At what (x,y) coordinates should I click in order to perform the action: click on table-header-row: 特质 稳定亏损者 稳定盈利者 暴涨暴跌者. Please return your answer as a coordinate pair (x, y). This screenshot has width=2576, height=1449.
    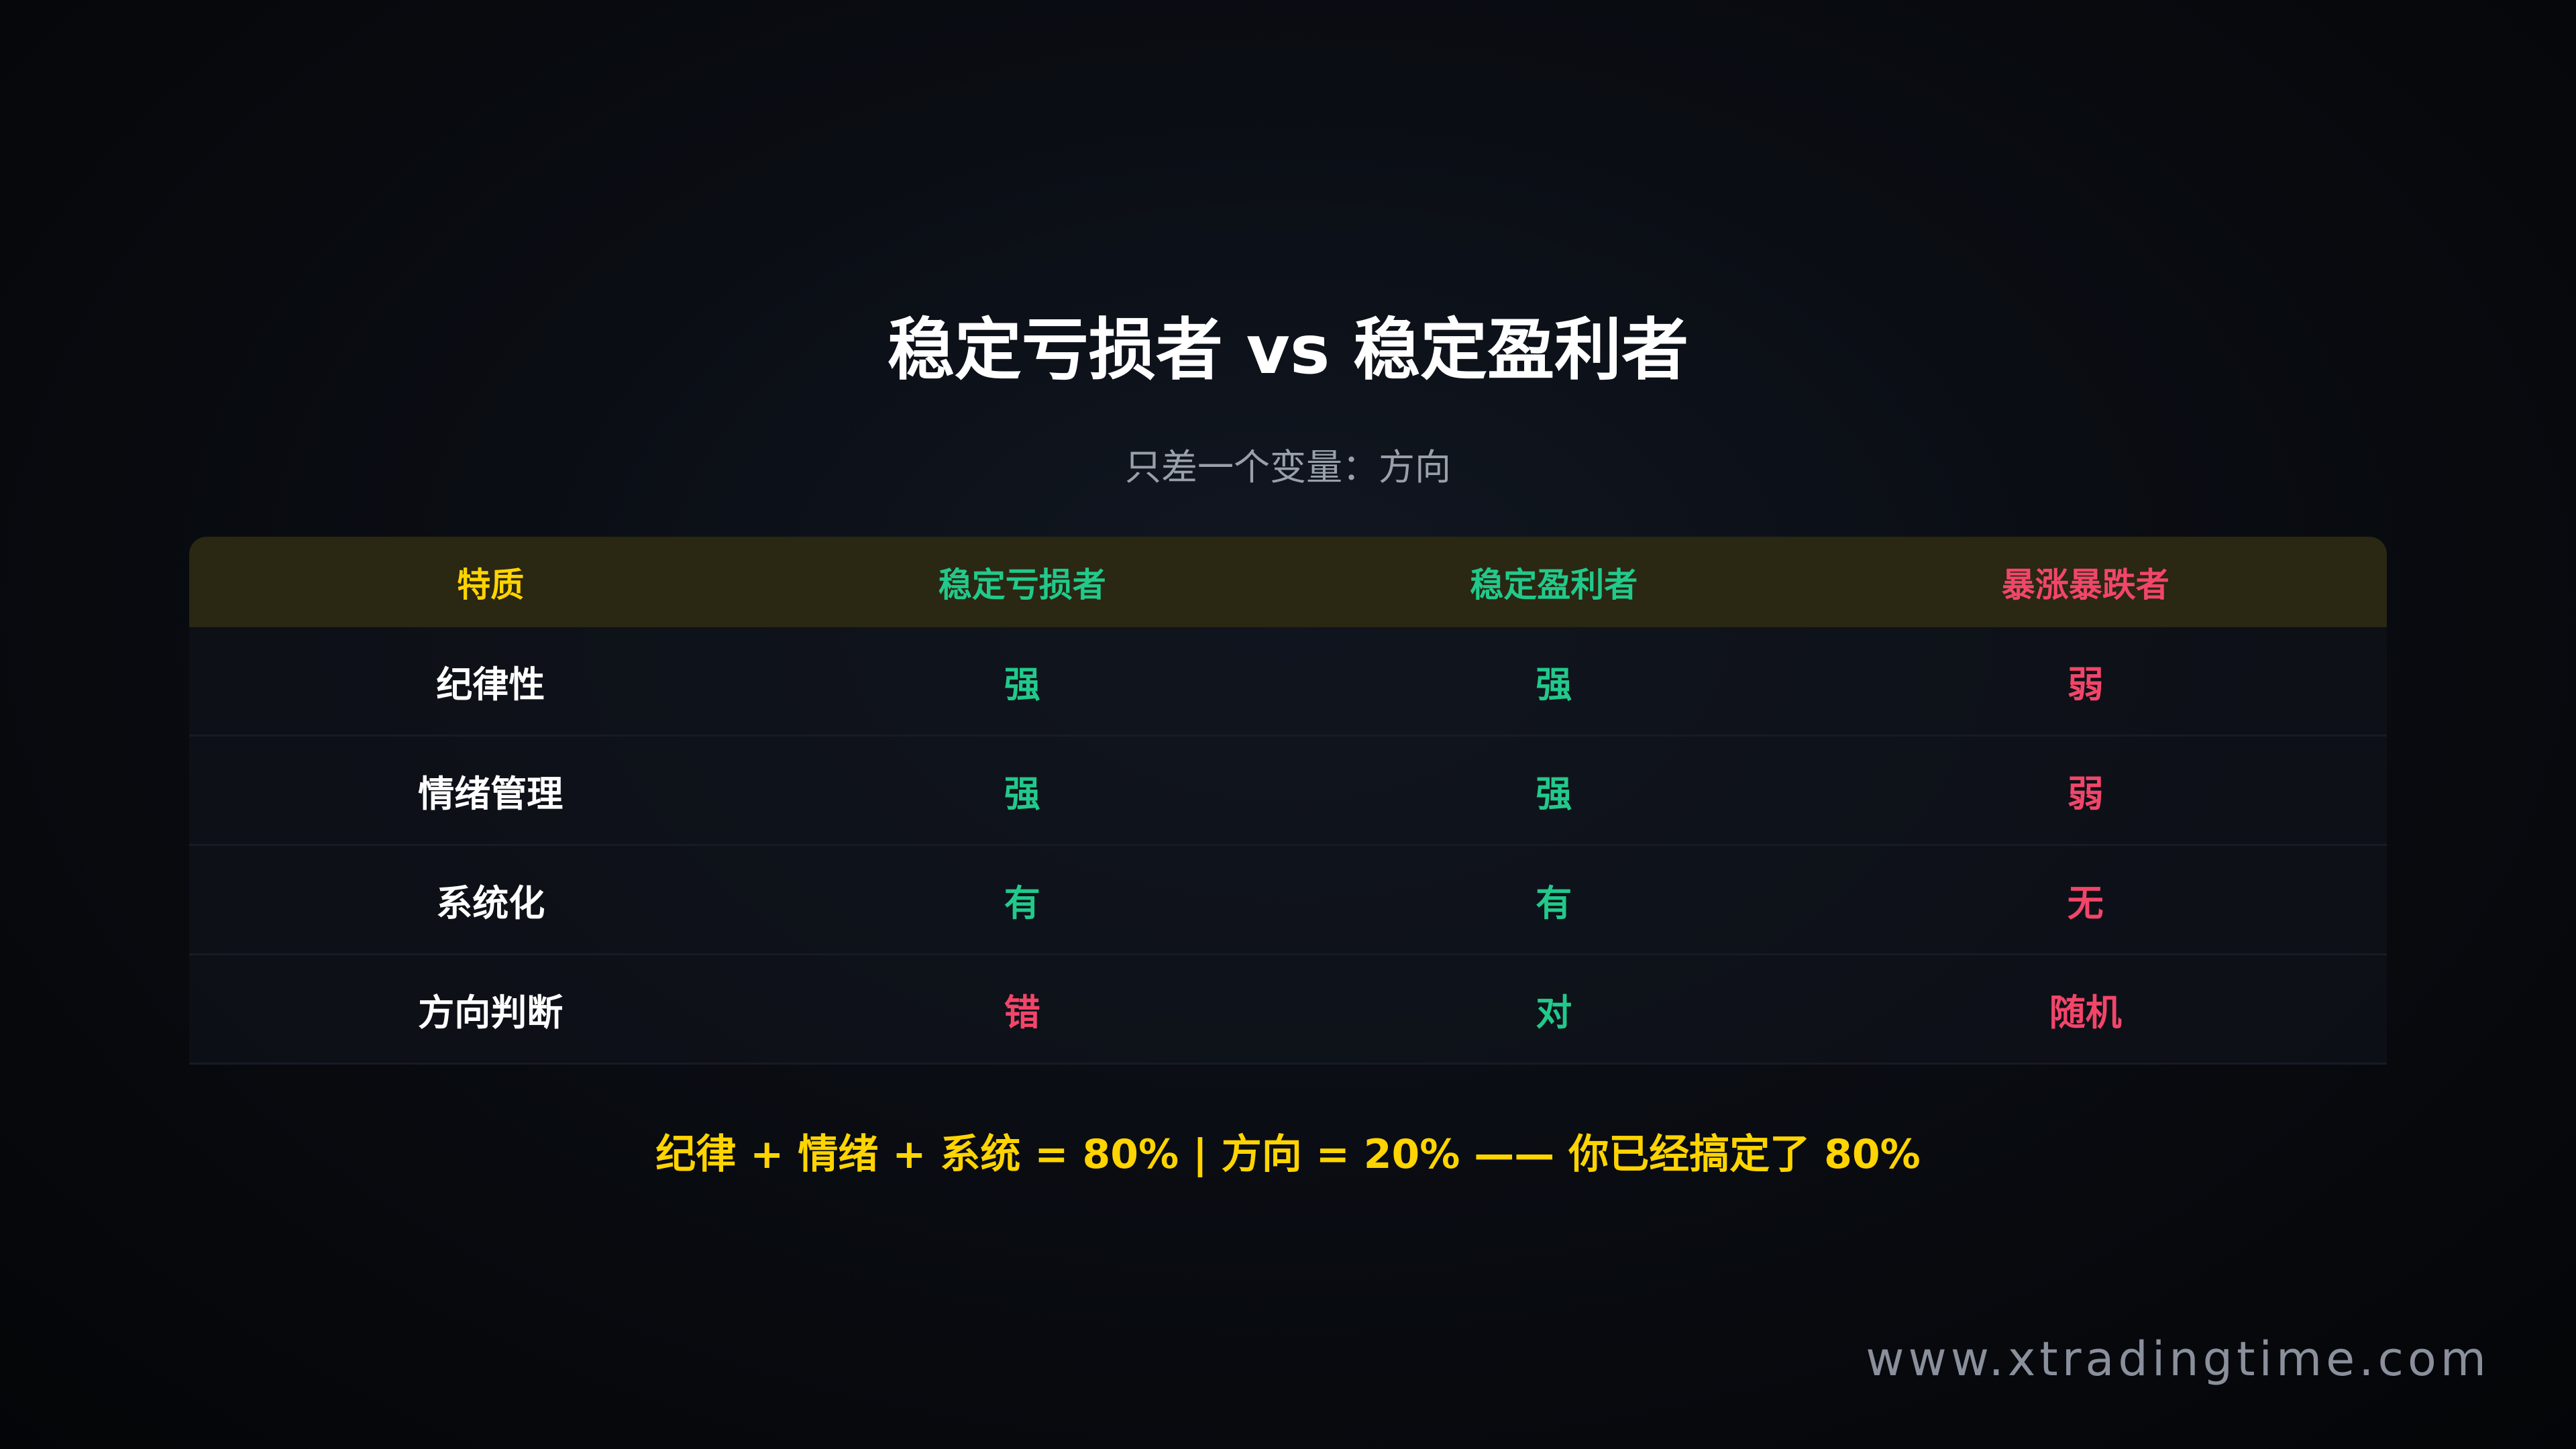
    Looking at the image, I should click on (1288, 582).